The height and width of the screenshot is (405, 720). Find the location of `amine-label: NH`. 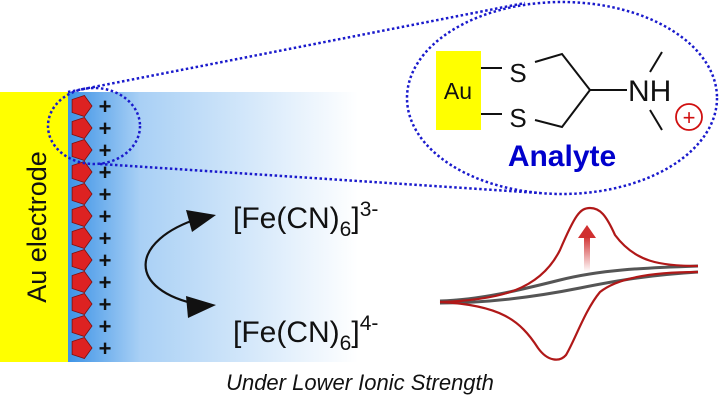

amine-label: NH is located at coordinates (649, 91).